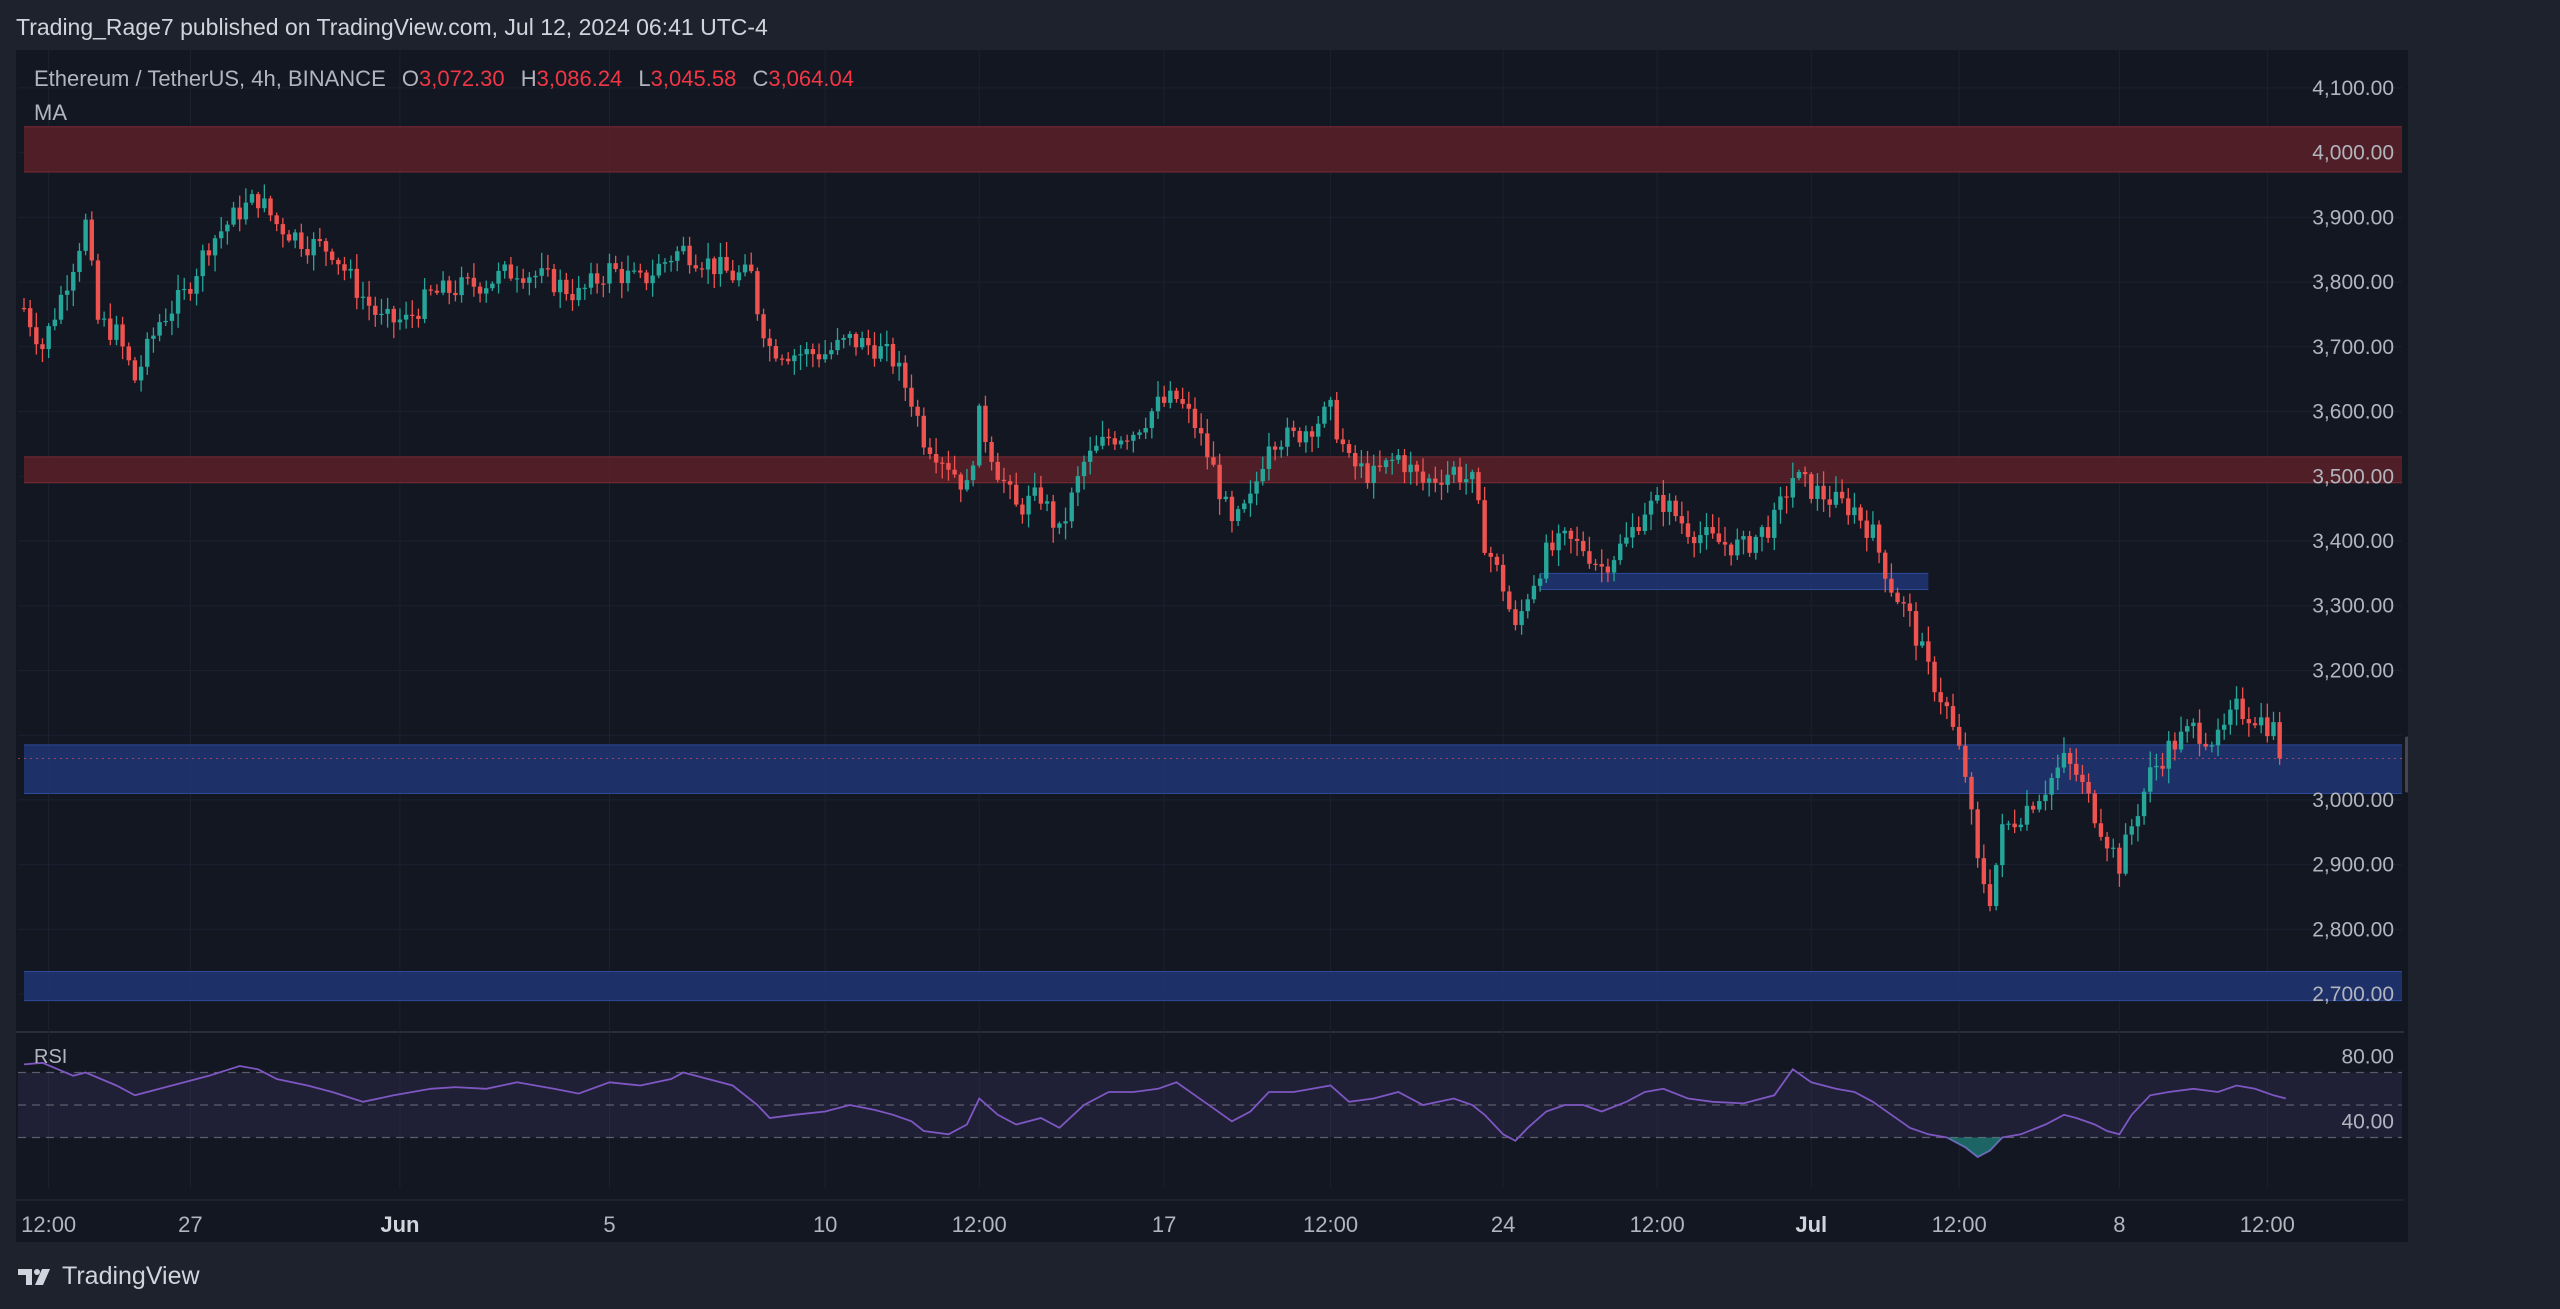  Describe the element at coordinates (2353, 994) in the screenshot. I see `price-axis-label: 2,700.00` at that location.